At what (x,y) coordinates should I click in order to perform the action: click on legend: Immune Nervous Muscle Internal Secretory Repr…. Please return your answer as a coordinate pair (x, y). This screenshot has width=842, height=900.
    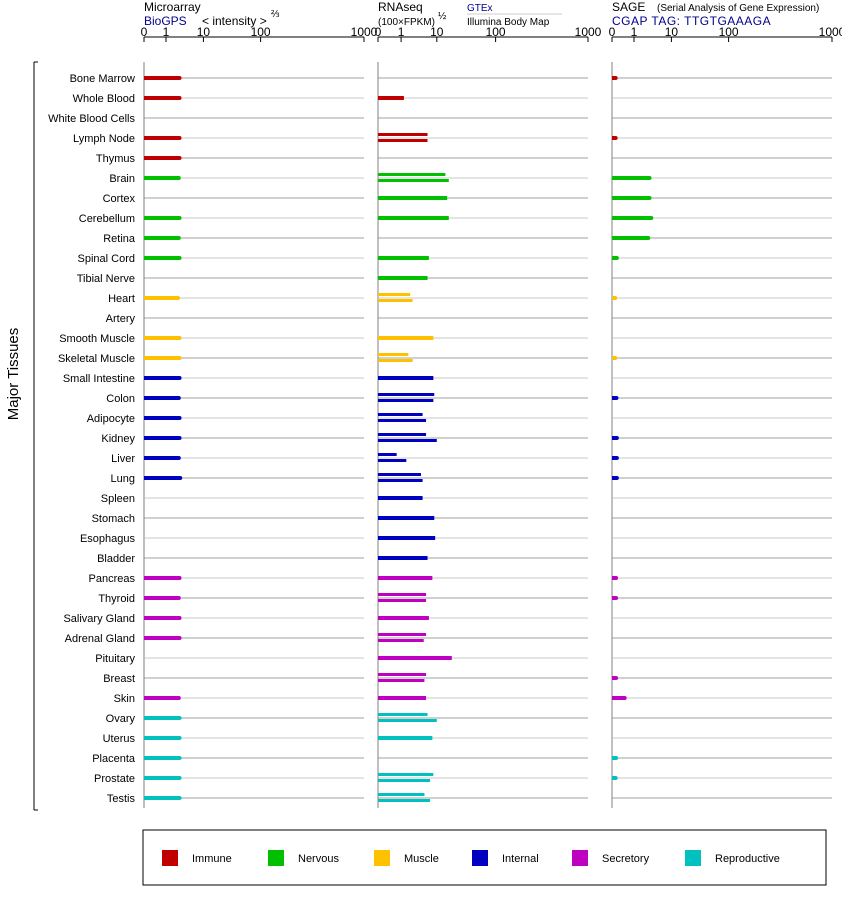
    Looking at the image, I should click on (484, 857).